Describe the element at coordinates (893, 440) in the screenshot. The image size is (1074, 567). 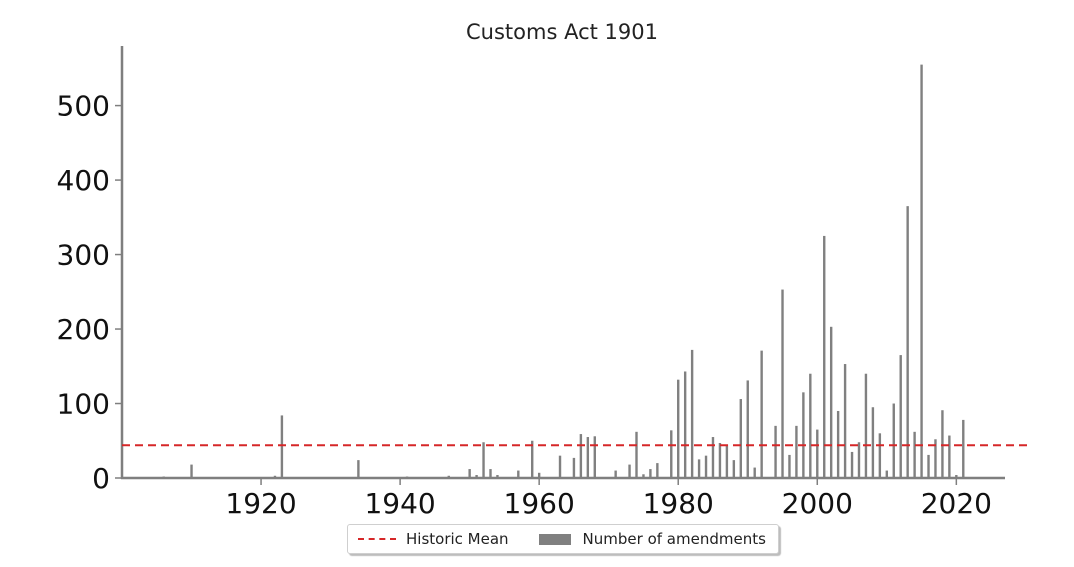
I see `bar-2011` at that location.